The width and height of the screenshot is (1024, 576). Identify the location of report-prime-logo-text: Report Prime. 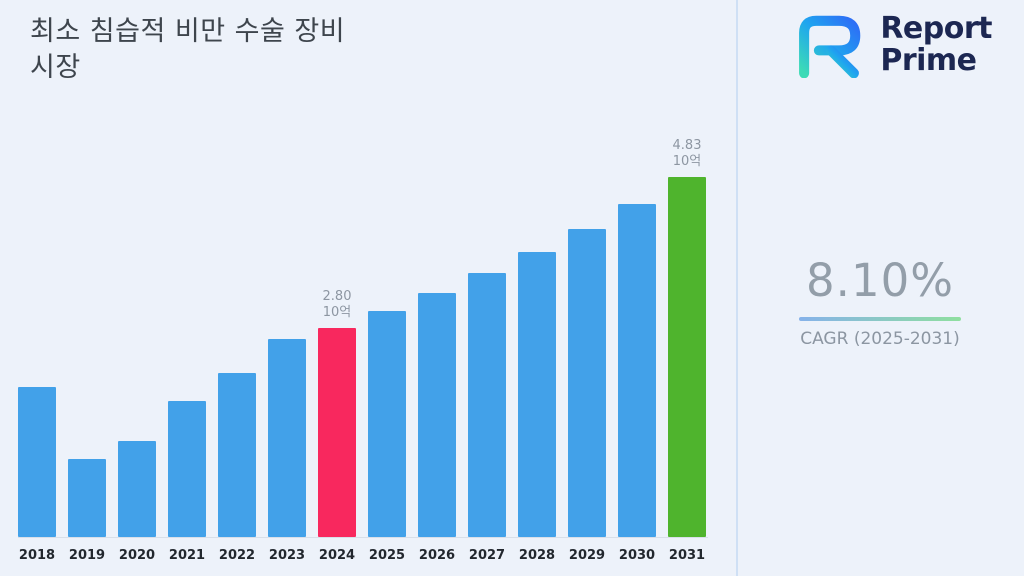
(936, 44).